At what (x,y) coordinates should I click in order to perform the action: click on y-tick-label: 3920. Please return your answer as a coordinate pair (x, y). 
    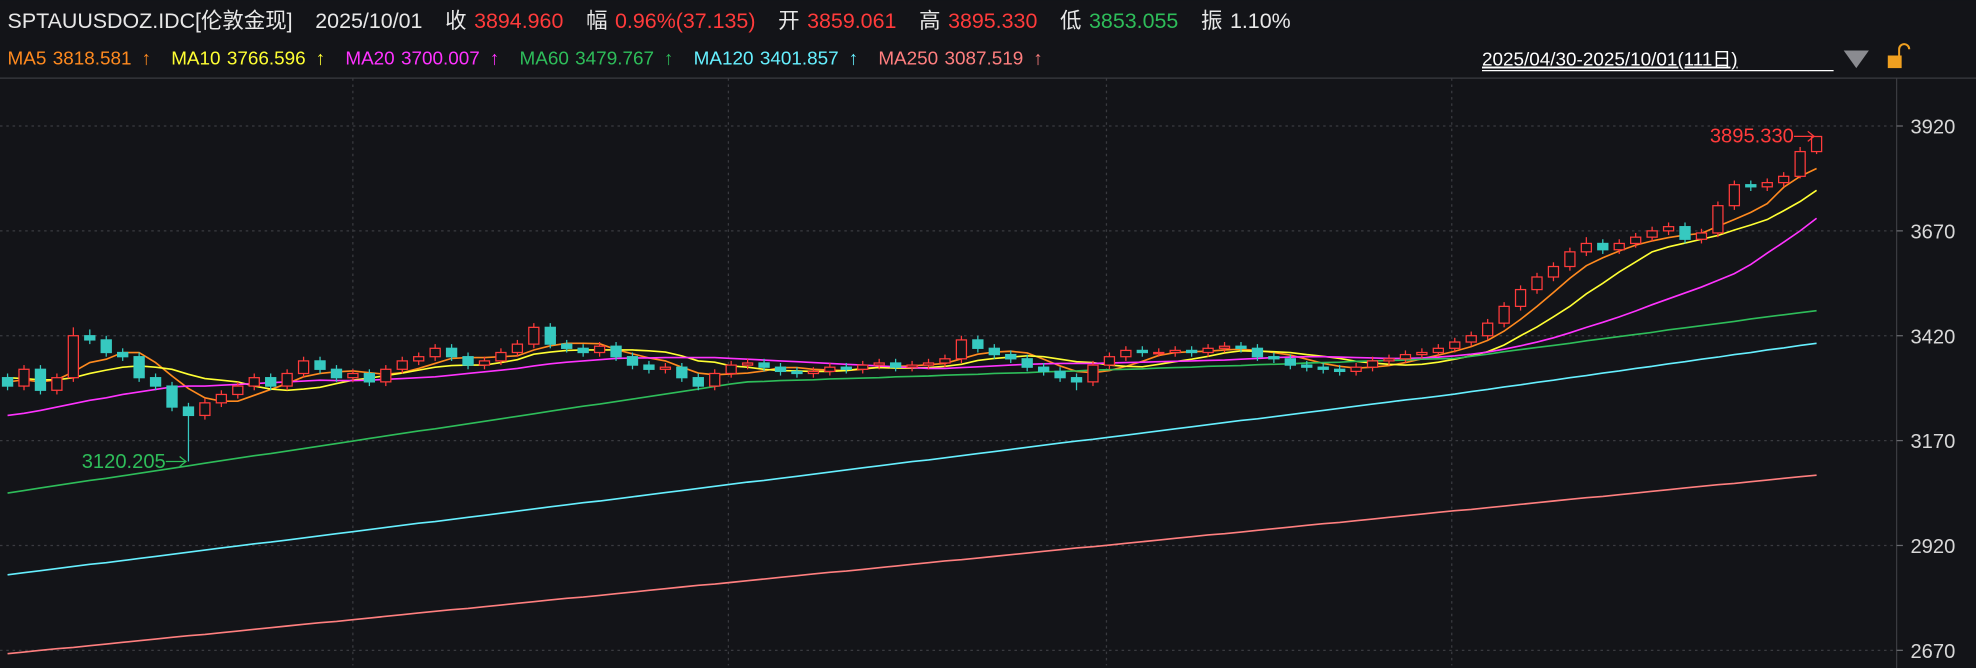
    Looking at the image, I should click on (1932, 128).